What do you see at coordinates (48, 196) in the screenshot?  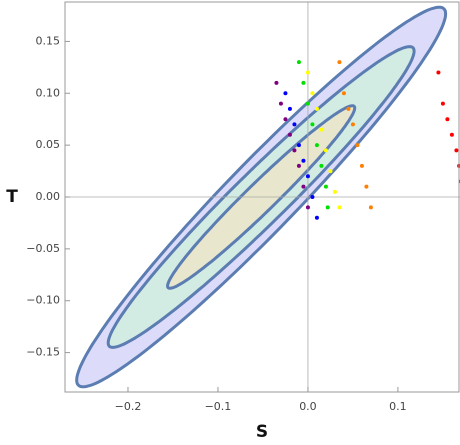 I see `y-tick-label: 0.00` at bounding box center [48, 196].